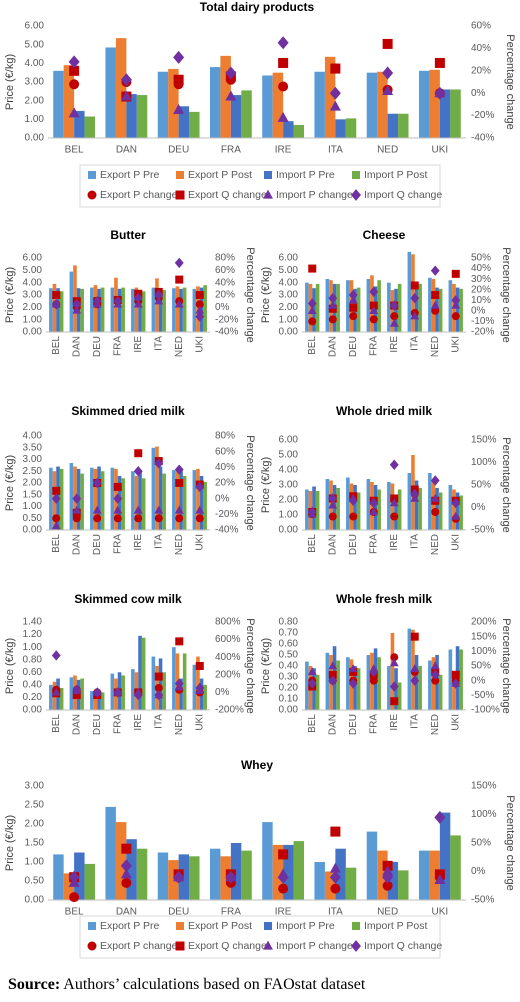 The height and width of the screenshot is (1002, 520). What do you see at coordinates (33, 647) in the screenshot?
I see `y-tick-label: 1.00` at bounding box center [33, 647].